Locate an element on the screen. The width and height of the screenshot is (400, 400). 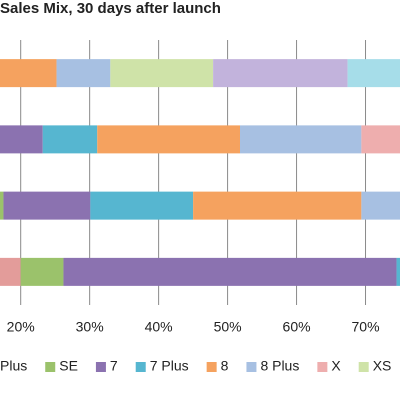
legend-label: 7 Plus is located at coordinates (169, 366).